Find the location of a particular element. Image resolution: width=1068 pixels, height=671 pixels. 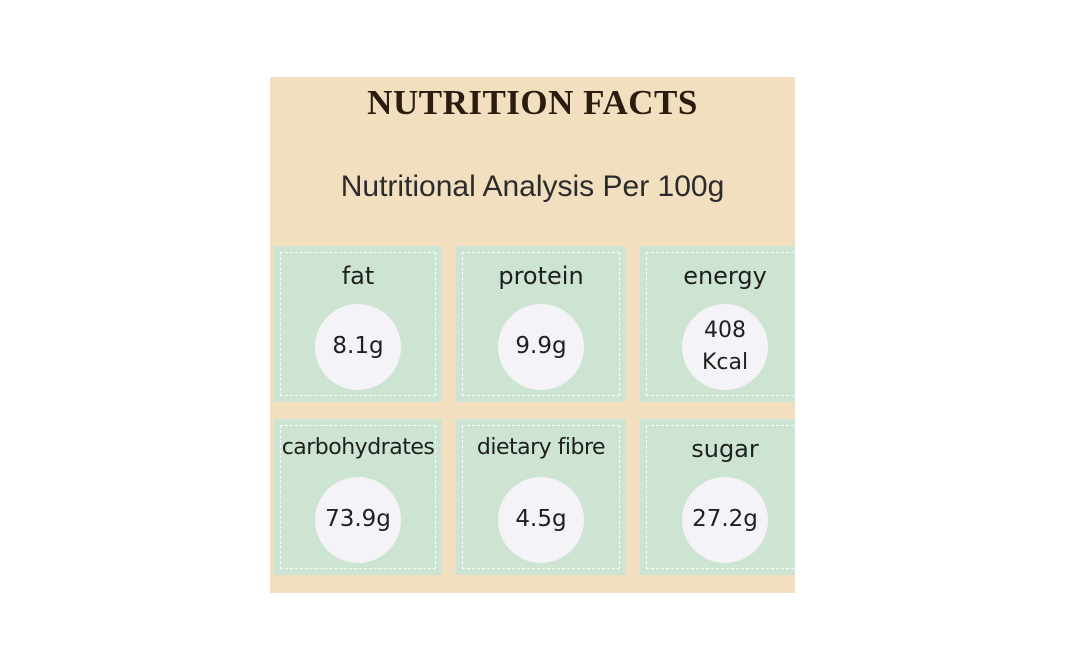

nutrient-tile-fat: fat 8.1g is located at coordinates (358, 324).